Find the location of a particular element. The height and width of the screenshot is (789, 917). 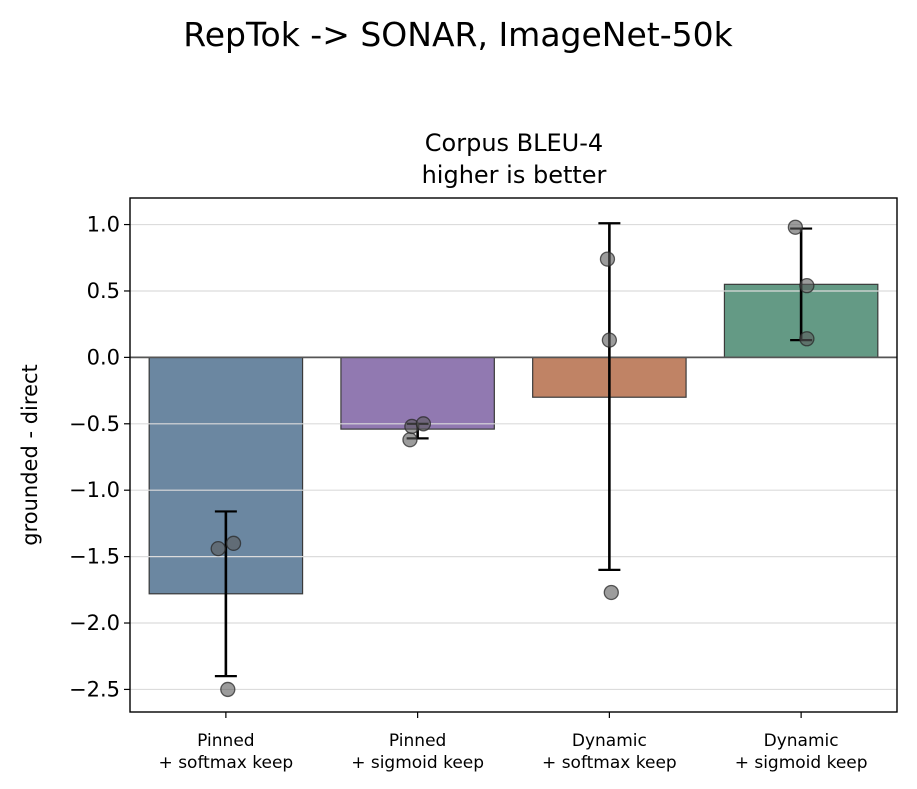

y-axis-label: grounded - direct is located at coordinates (30, 455).